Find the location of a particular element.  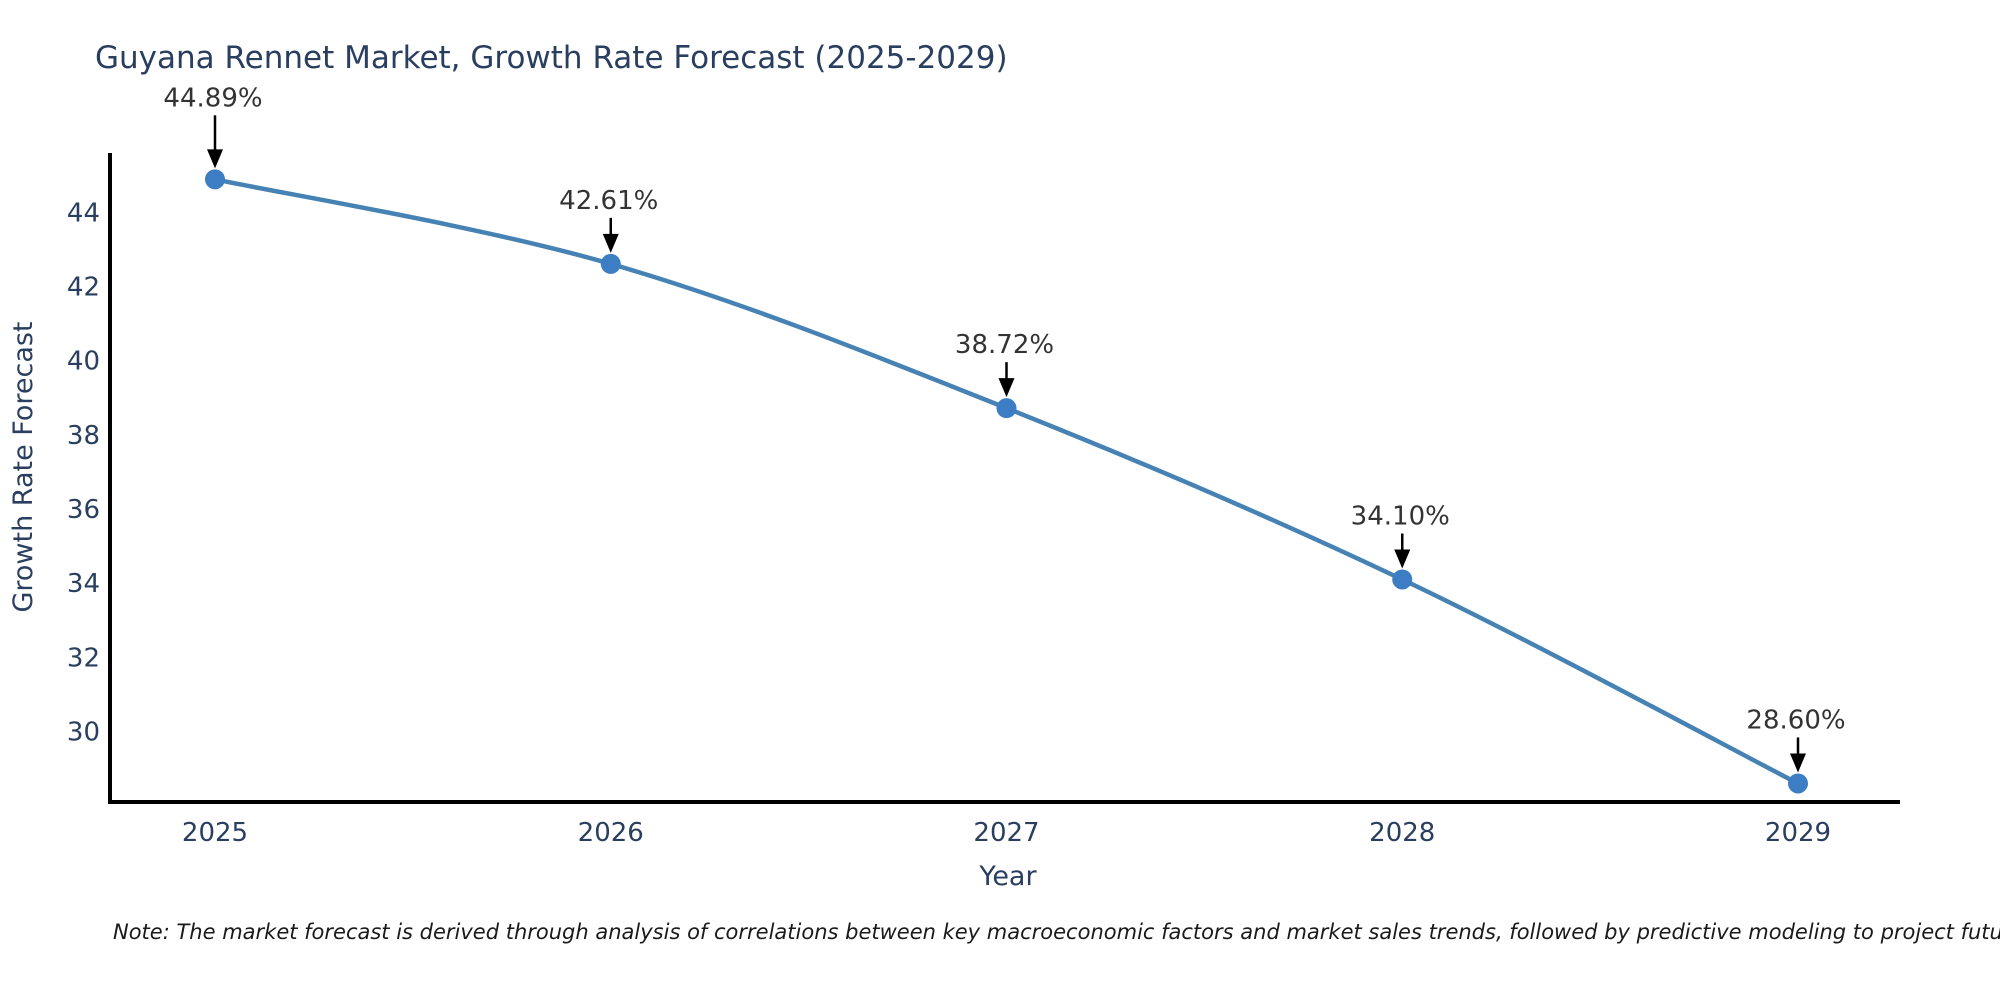

y-tick-label: 44 is located at coordinates (83, 213).